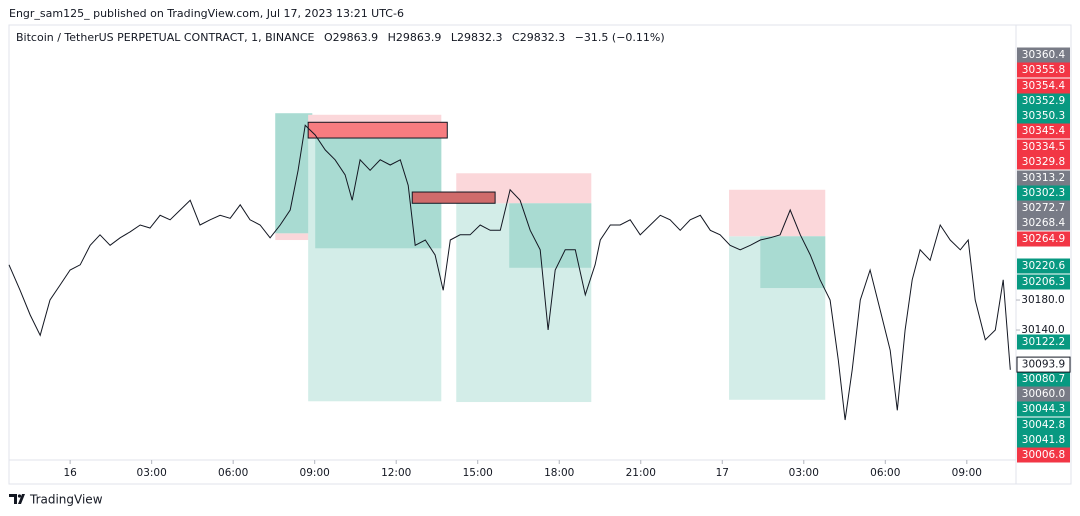  I want to click on price-label: 30220.6, so click(1044, 266).